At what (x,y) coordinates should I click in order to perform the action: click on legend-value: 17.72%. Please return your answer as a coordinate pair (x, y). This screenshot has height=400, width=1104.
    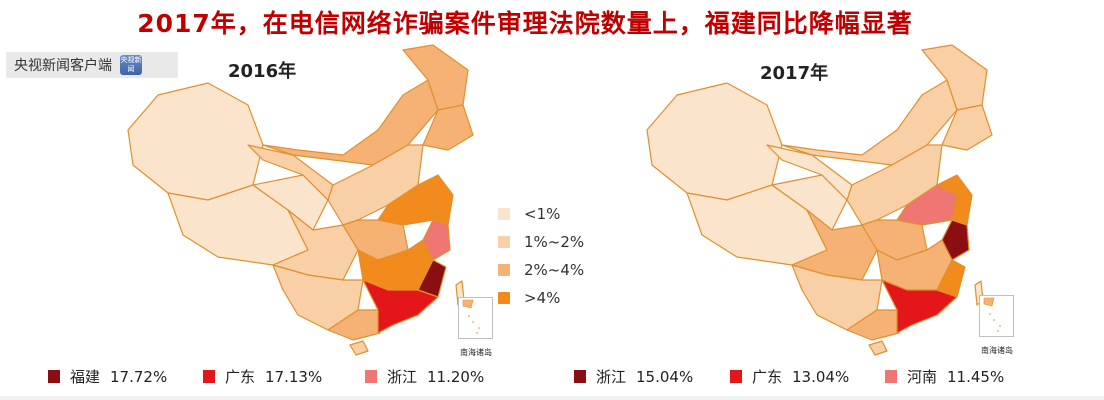
    Looking at the image, I should click on (139, 376).